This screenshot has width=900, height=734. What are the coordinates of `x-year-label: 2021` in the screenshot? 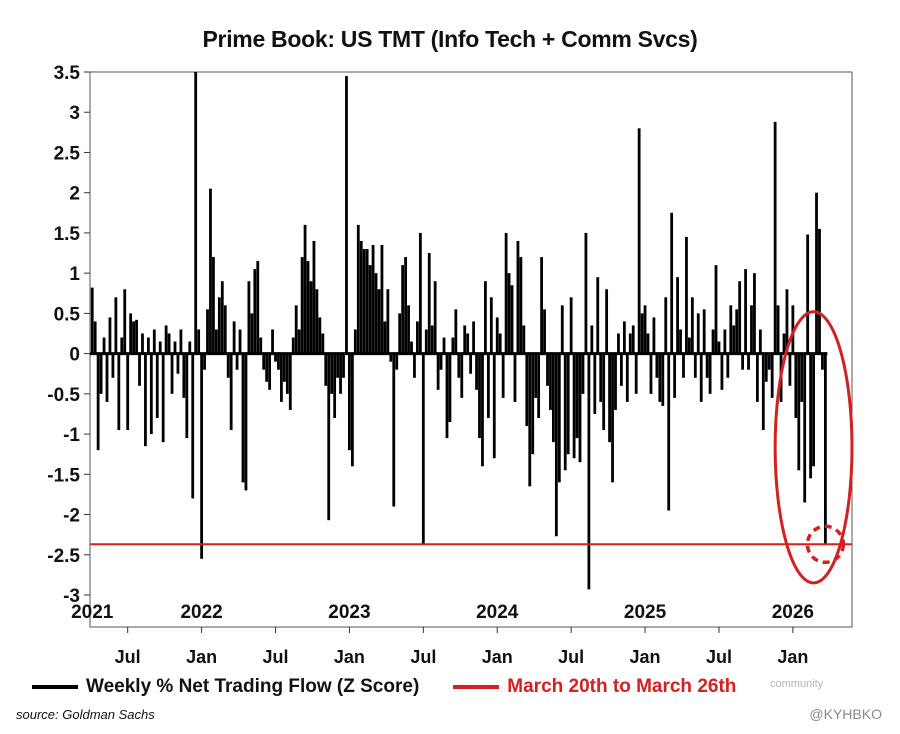 It's located at (92, 612).